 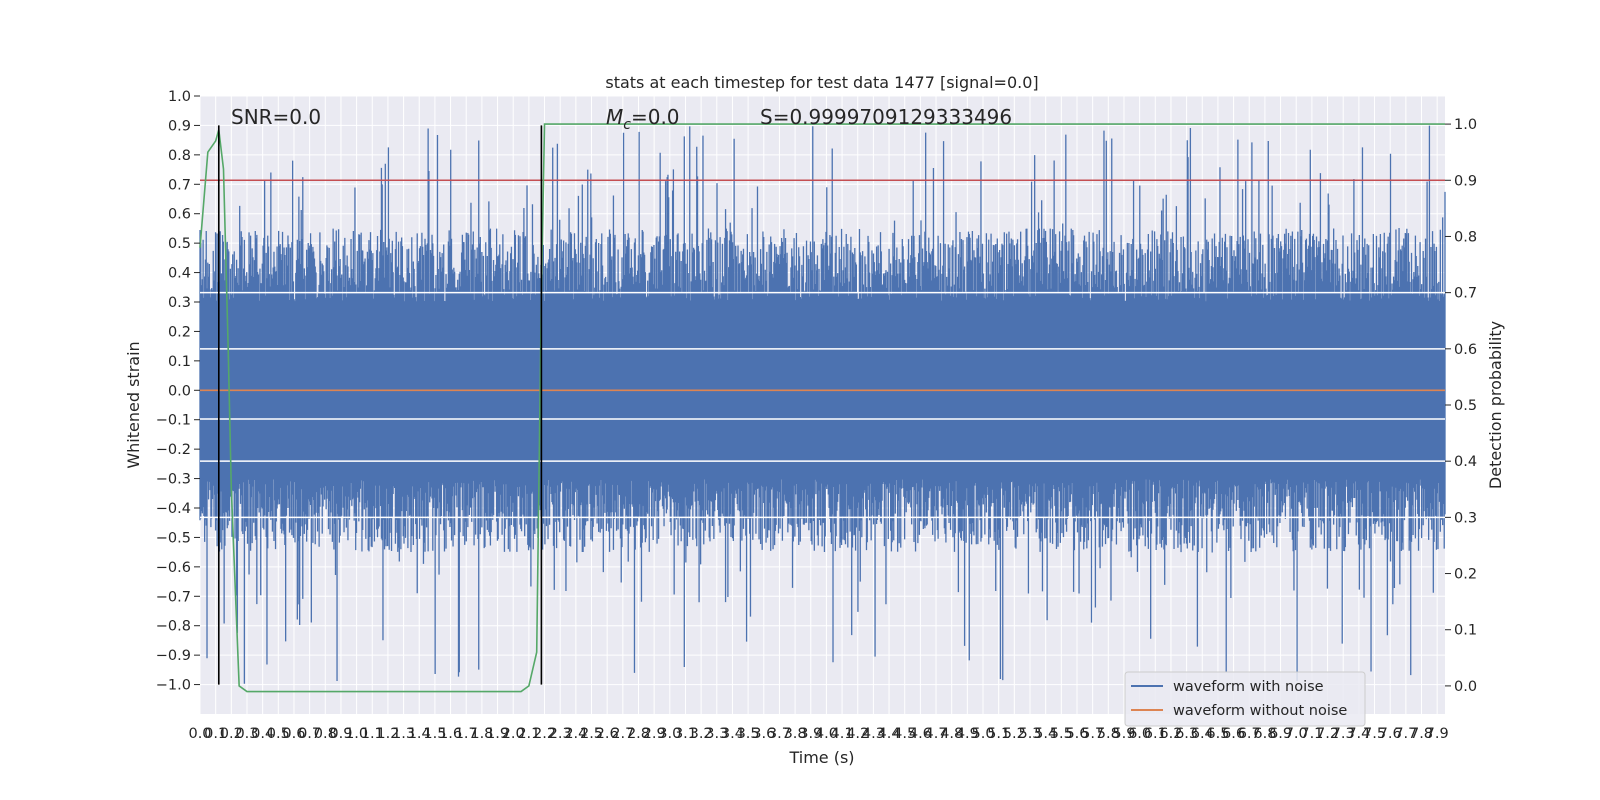 What do you see at coordinates (1465, 518) in the screenshot?
I see `y2-tick-label: 0.3` at bounding box center [1465, 518].